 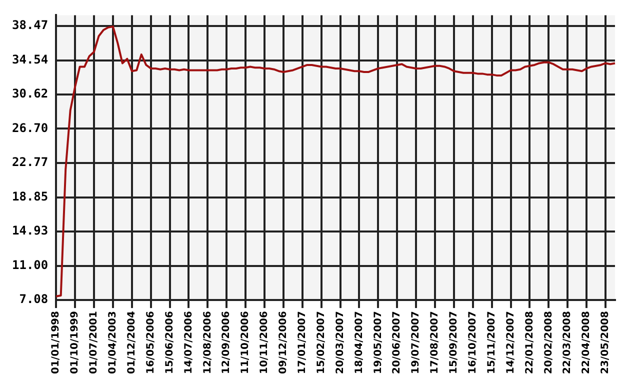 I want to click on x-tick-label: 22/03/2008, so click(x=568, y=342).